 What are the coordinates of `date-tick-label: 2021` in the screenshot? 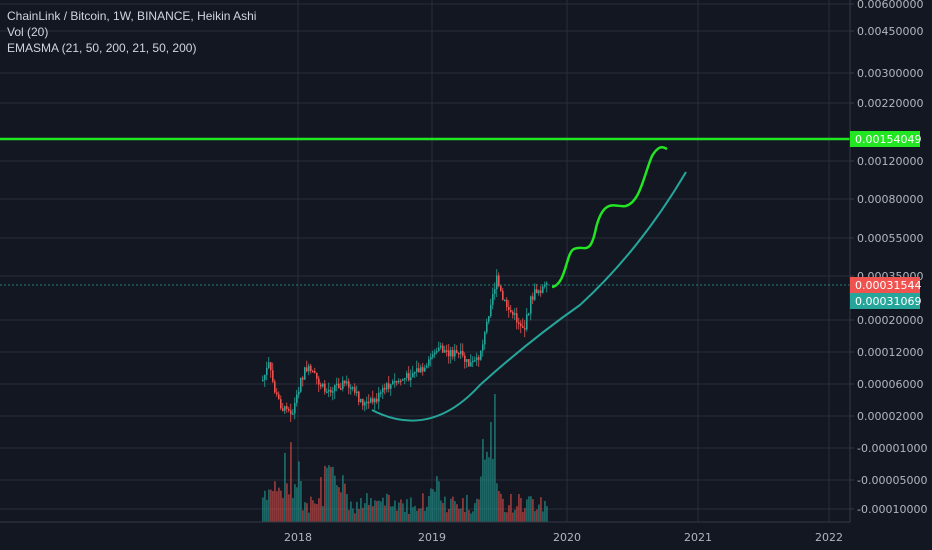 It's located at (698, 537).